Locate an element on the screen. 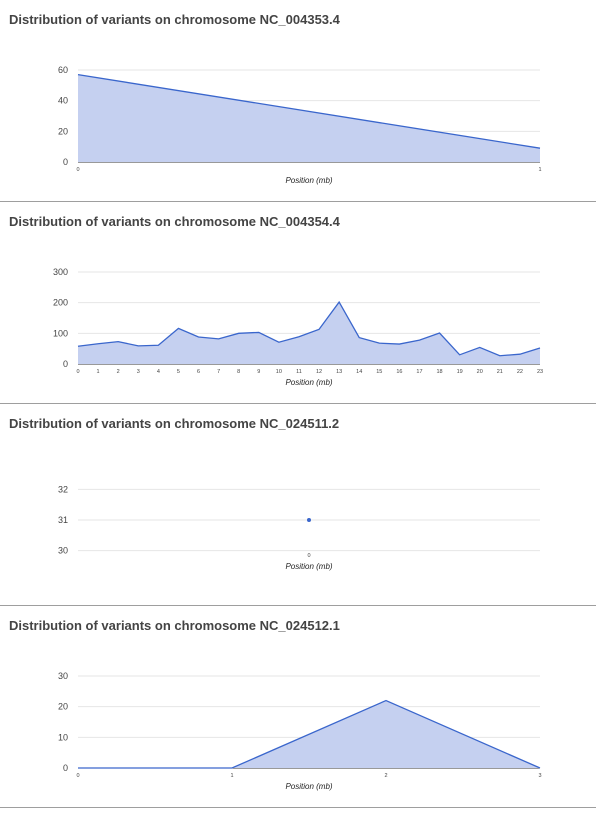  y-tick-label: 300 is located at coordinates (60, 272).